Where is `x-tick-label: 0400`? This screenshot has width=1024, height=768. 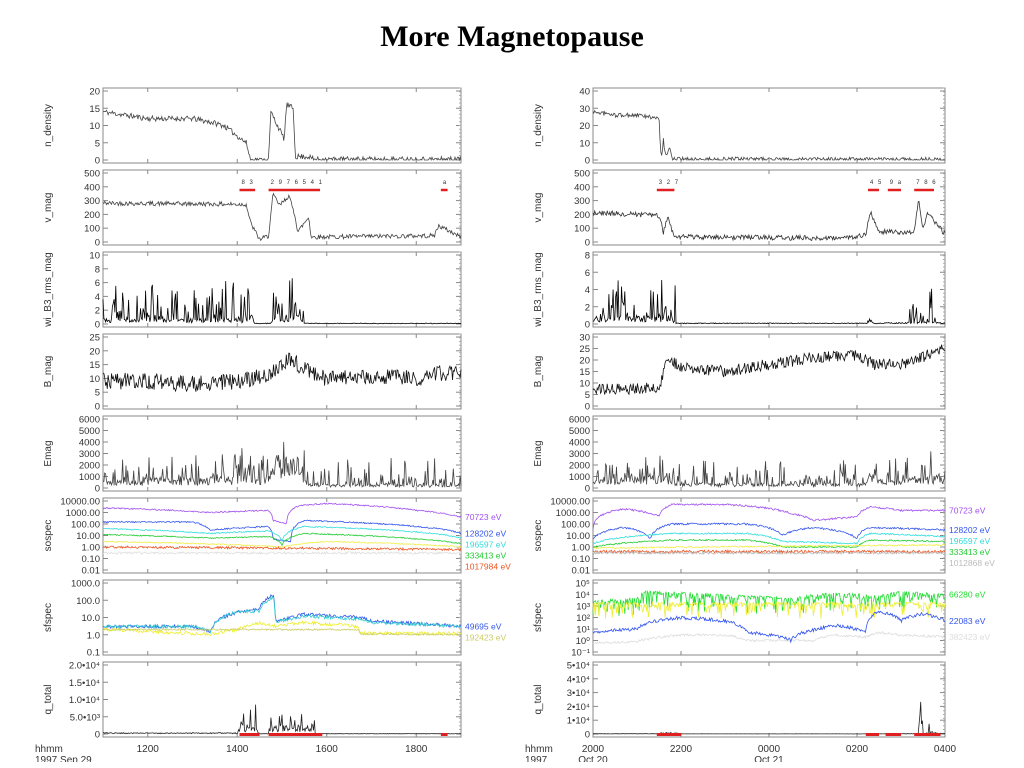
x-tick-label: 0400 is located at coordinates (945, 749).